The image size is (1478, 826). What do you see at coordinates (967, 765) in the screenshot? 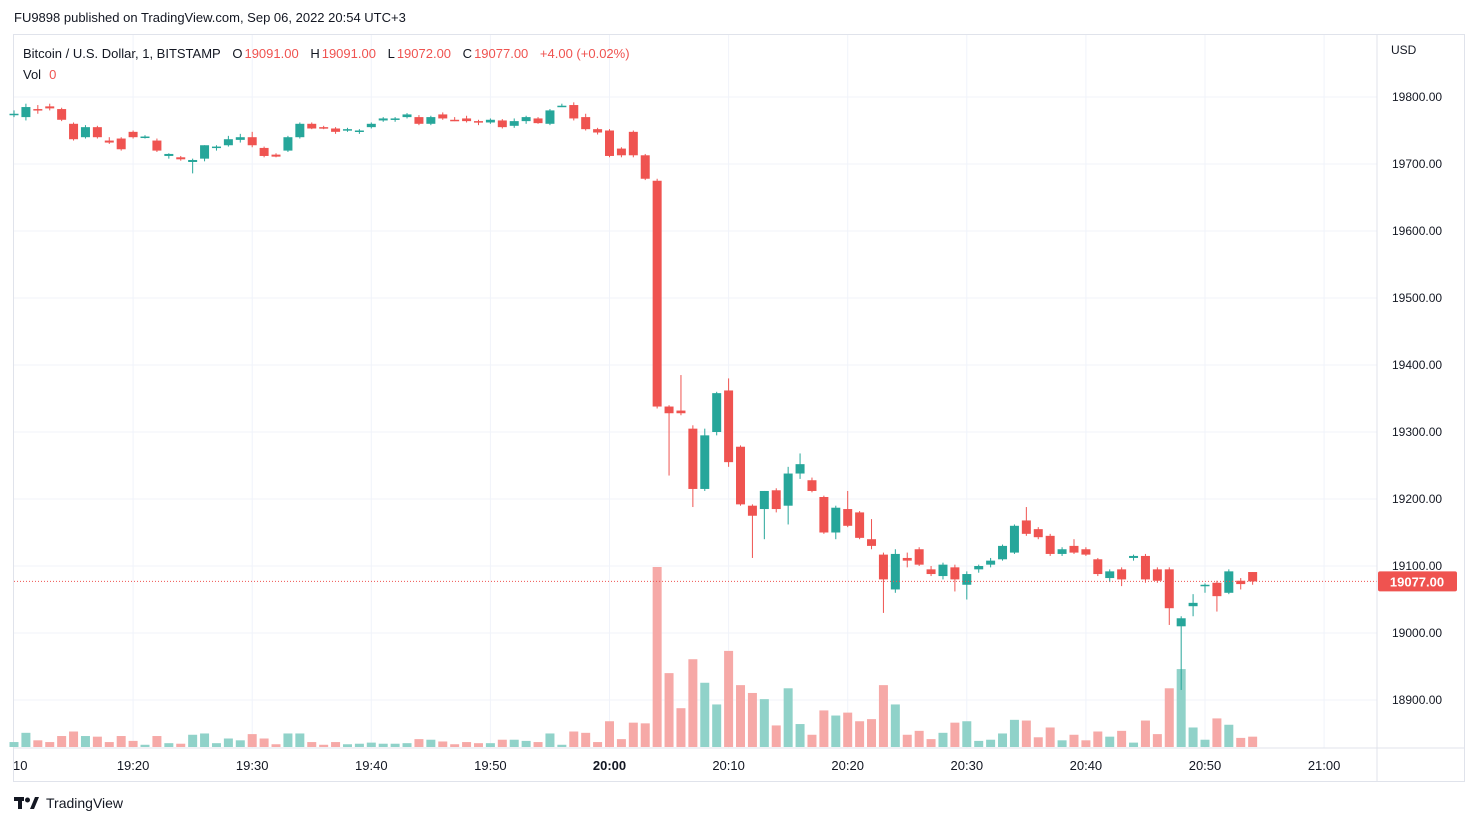
I see `x-tick-label: 20:30` at bounding box center [967, 765].